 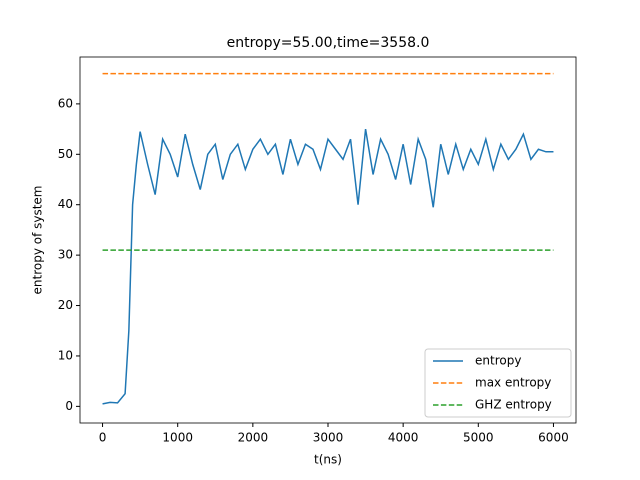 What do you see at coordinates (328, 43) in the screenshot?
I see `chart-title: entropy=55.00,time=3558.0` at bounding box center [328, 43].